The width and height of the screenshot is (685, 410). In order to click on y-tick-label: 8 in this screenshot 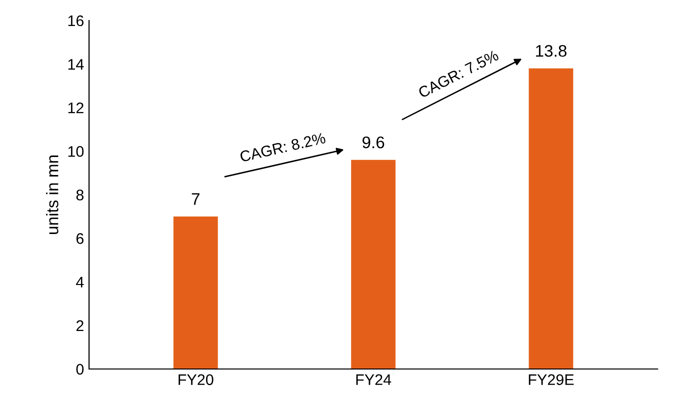, I will do `click(80, 195)`.